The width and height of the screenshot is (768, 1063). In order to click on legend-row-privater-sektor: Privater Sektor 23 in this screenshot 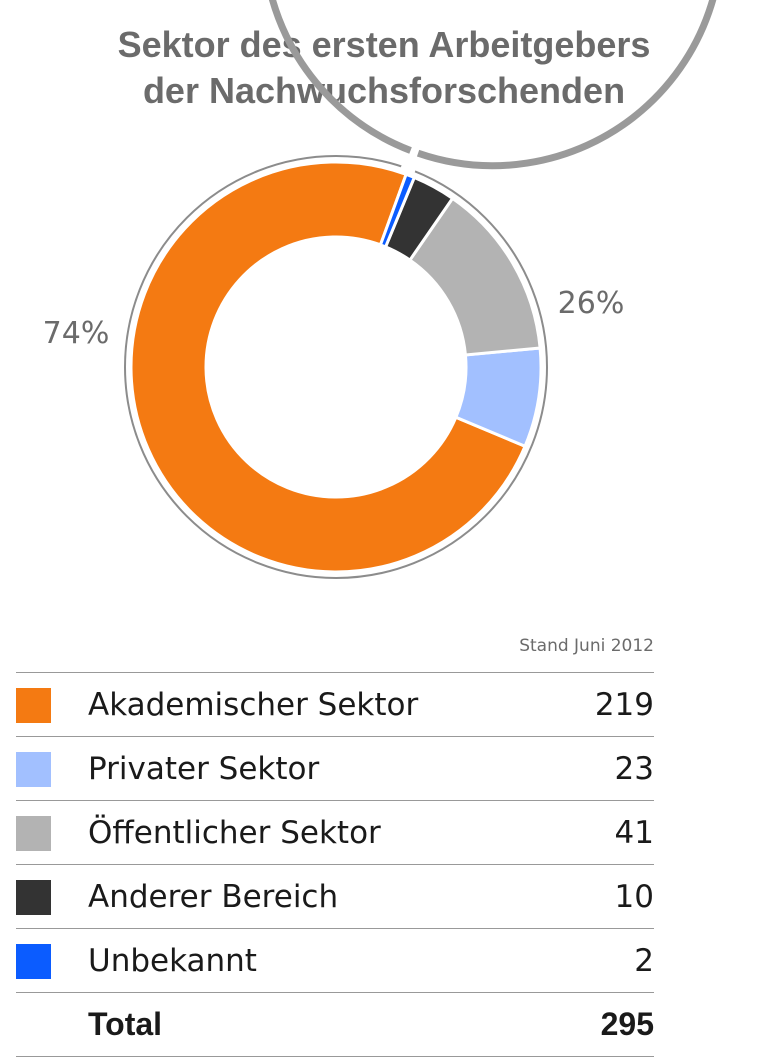, I will do `click(335, 769)`.